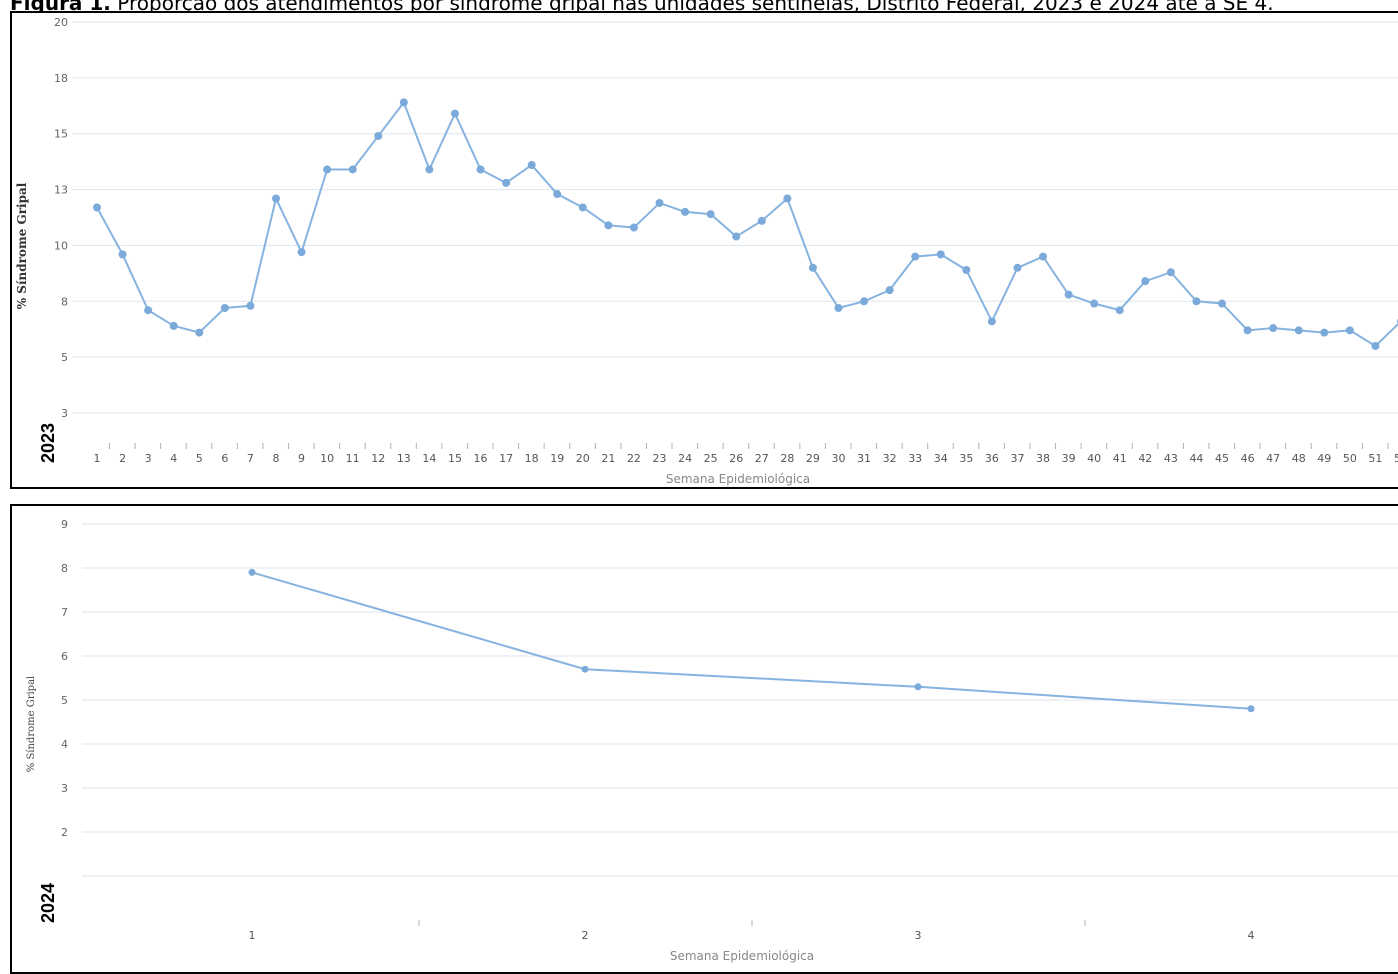  Describe the element at coordinates (1251, 935) in the screenshot. I see `x-tick-label: 4` at that location.